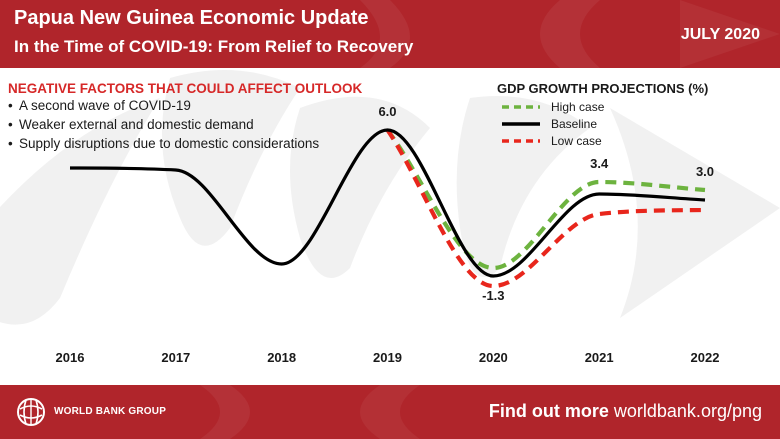 The image size is (780, 439). What do you see at coordinates (720, 34) in the screenshot?
I see `report-date: JULY 2020` at bounding box center [720, 34].